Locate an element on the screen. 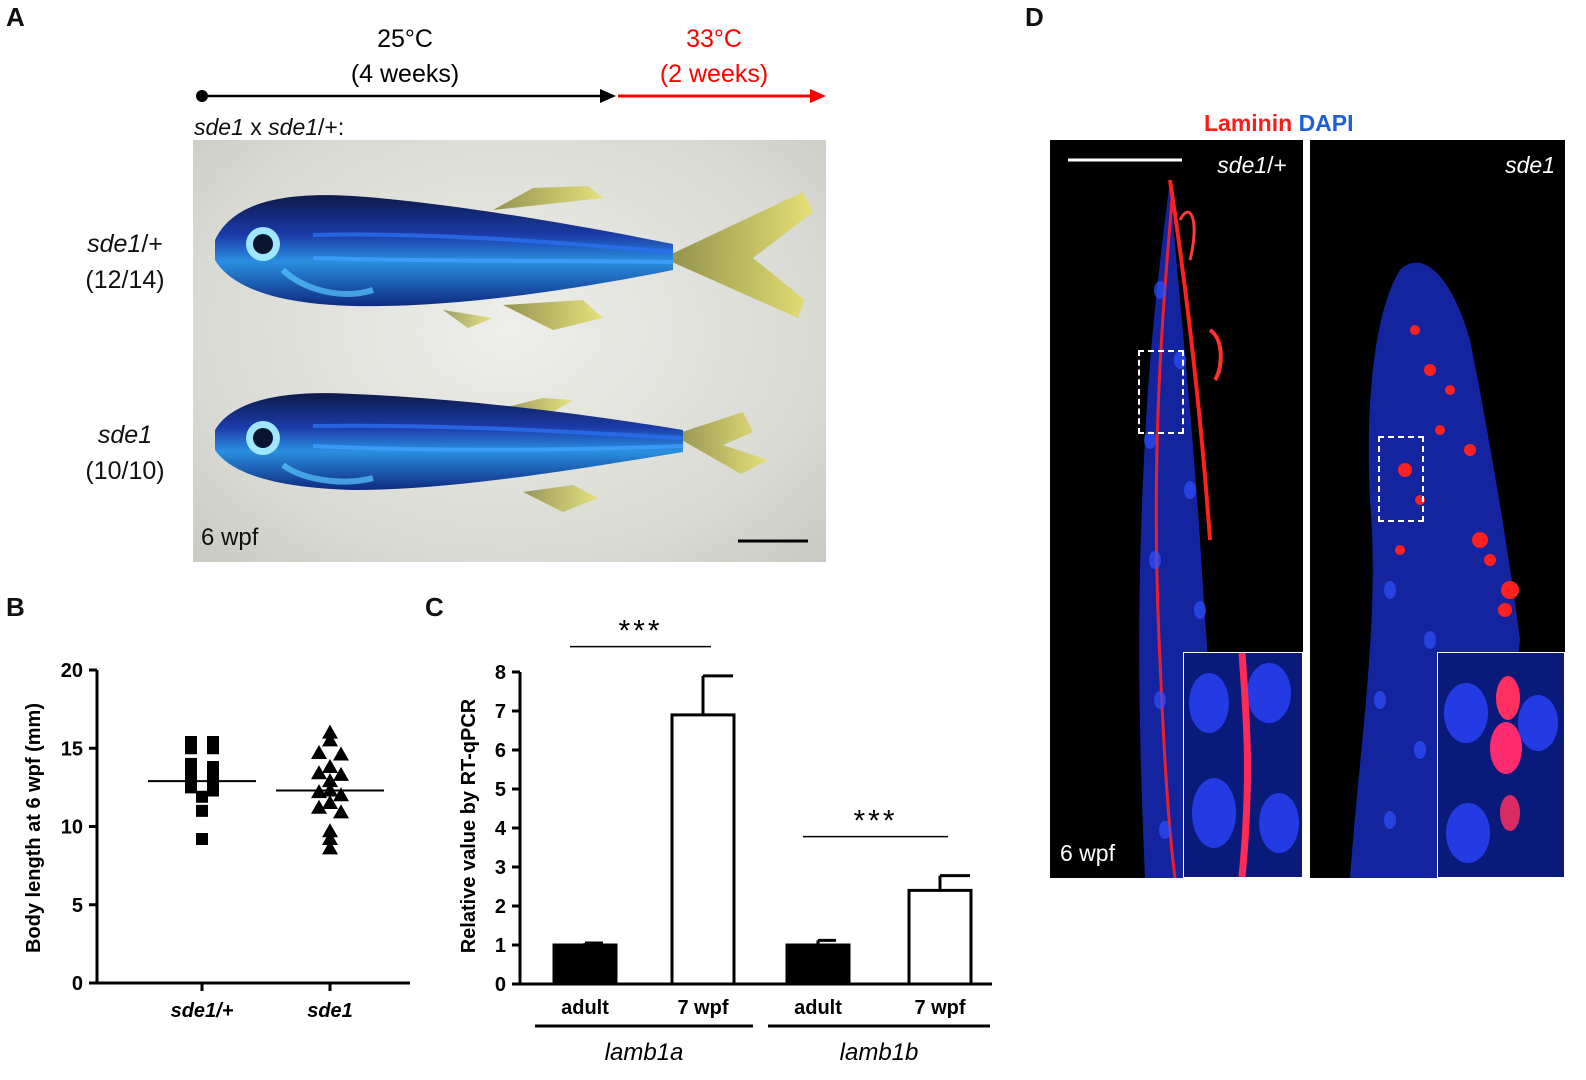 The image size is (1586, 1080). micrograph-left-genotype: sde1/+ is located at coordinates (1252, 165).